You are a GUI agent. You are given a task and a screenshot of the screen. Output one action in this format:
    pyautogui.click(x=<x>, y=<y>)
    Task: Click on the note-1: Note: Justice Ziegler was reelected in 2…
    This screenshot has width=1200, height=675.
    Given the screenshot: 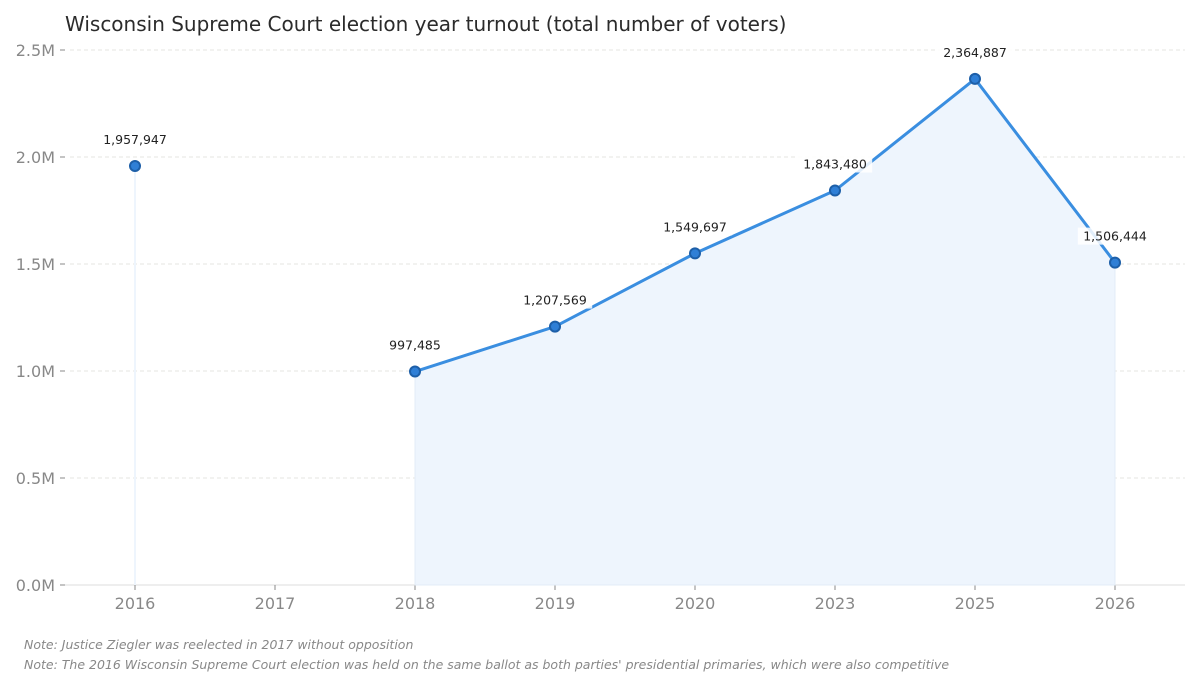 What is the action you would take?
    pyautogui.click(x=219, y=644)
    